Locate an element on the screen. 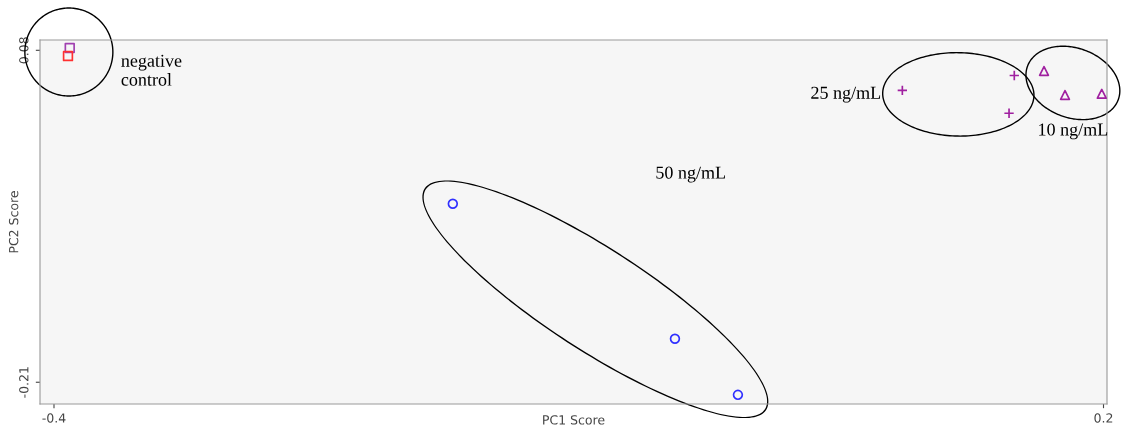 This screenshot has height=433, width=1132. y-axis-title: PC2 Score is located at coordinates (13, 222).